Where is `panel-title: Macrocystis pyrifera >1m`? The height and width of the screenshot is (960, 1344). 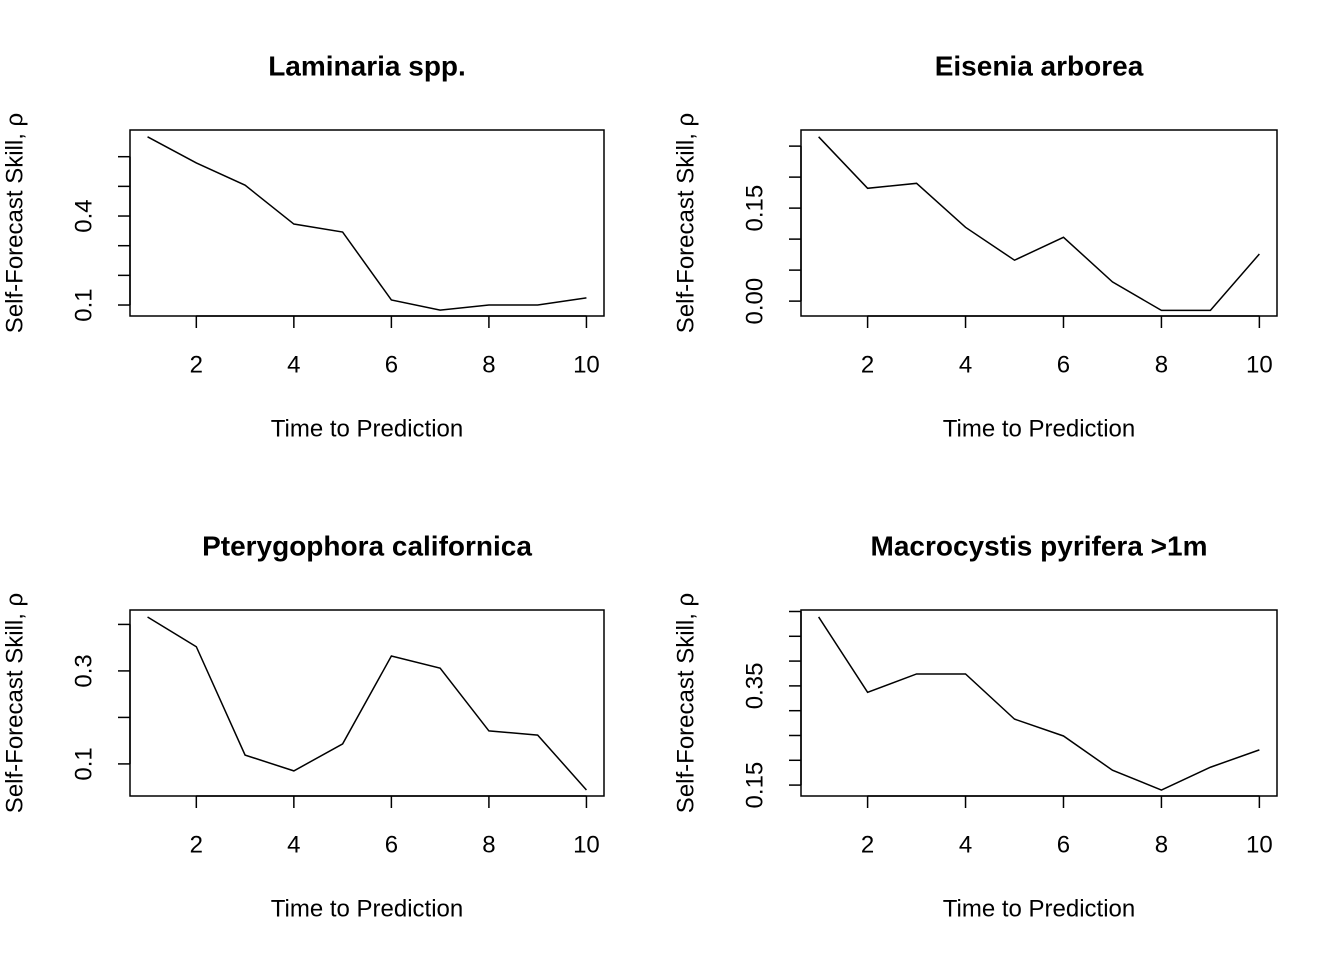 panel-title: Macrocystis pyrifera >1m is located at coordinates (1039, 545).